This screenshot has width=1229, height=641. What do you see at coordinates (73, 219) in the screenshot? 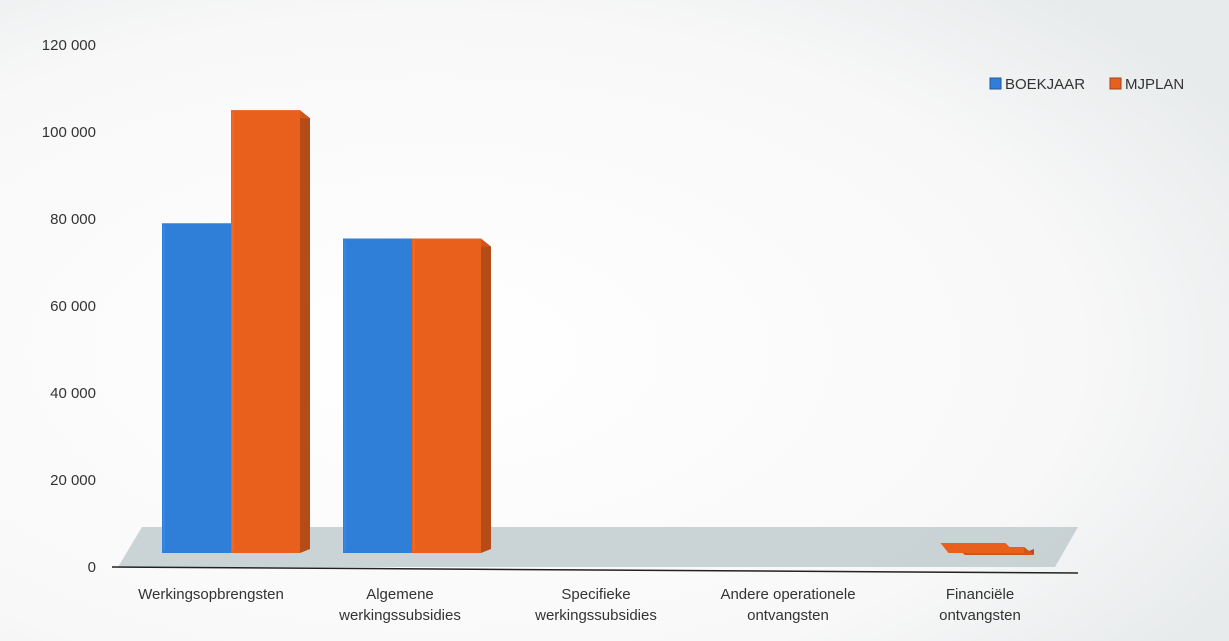
I see `y-tick-label: 80 000` at bounding box center [73, 219].